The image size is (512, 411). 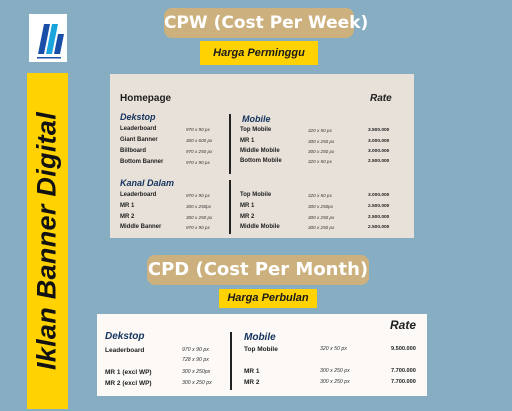 I want to click on side-title: Iklan Banner Digital, so click(x=46, y=241).